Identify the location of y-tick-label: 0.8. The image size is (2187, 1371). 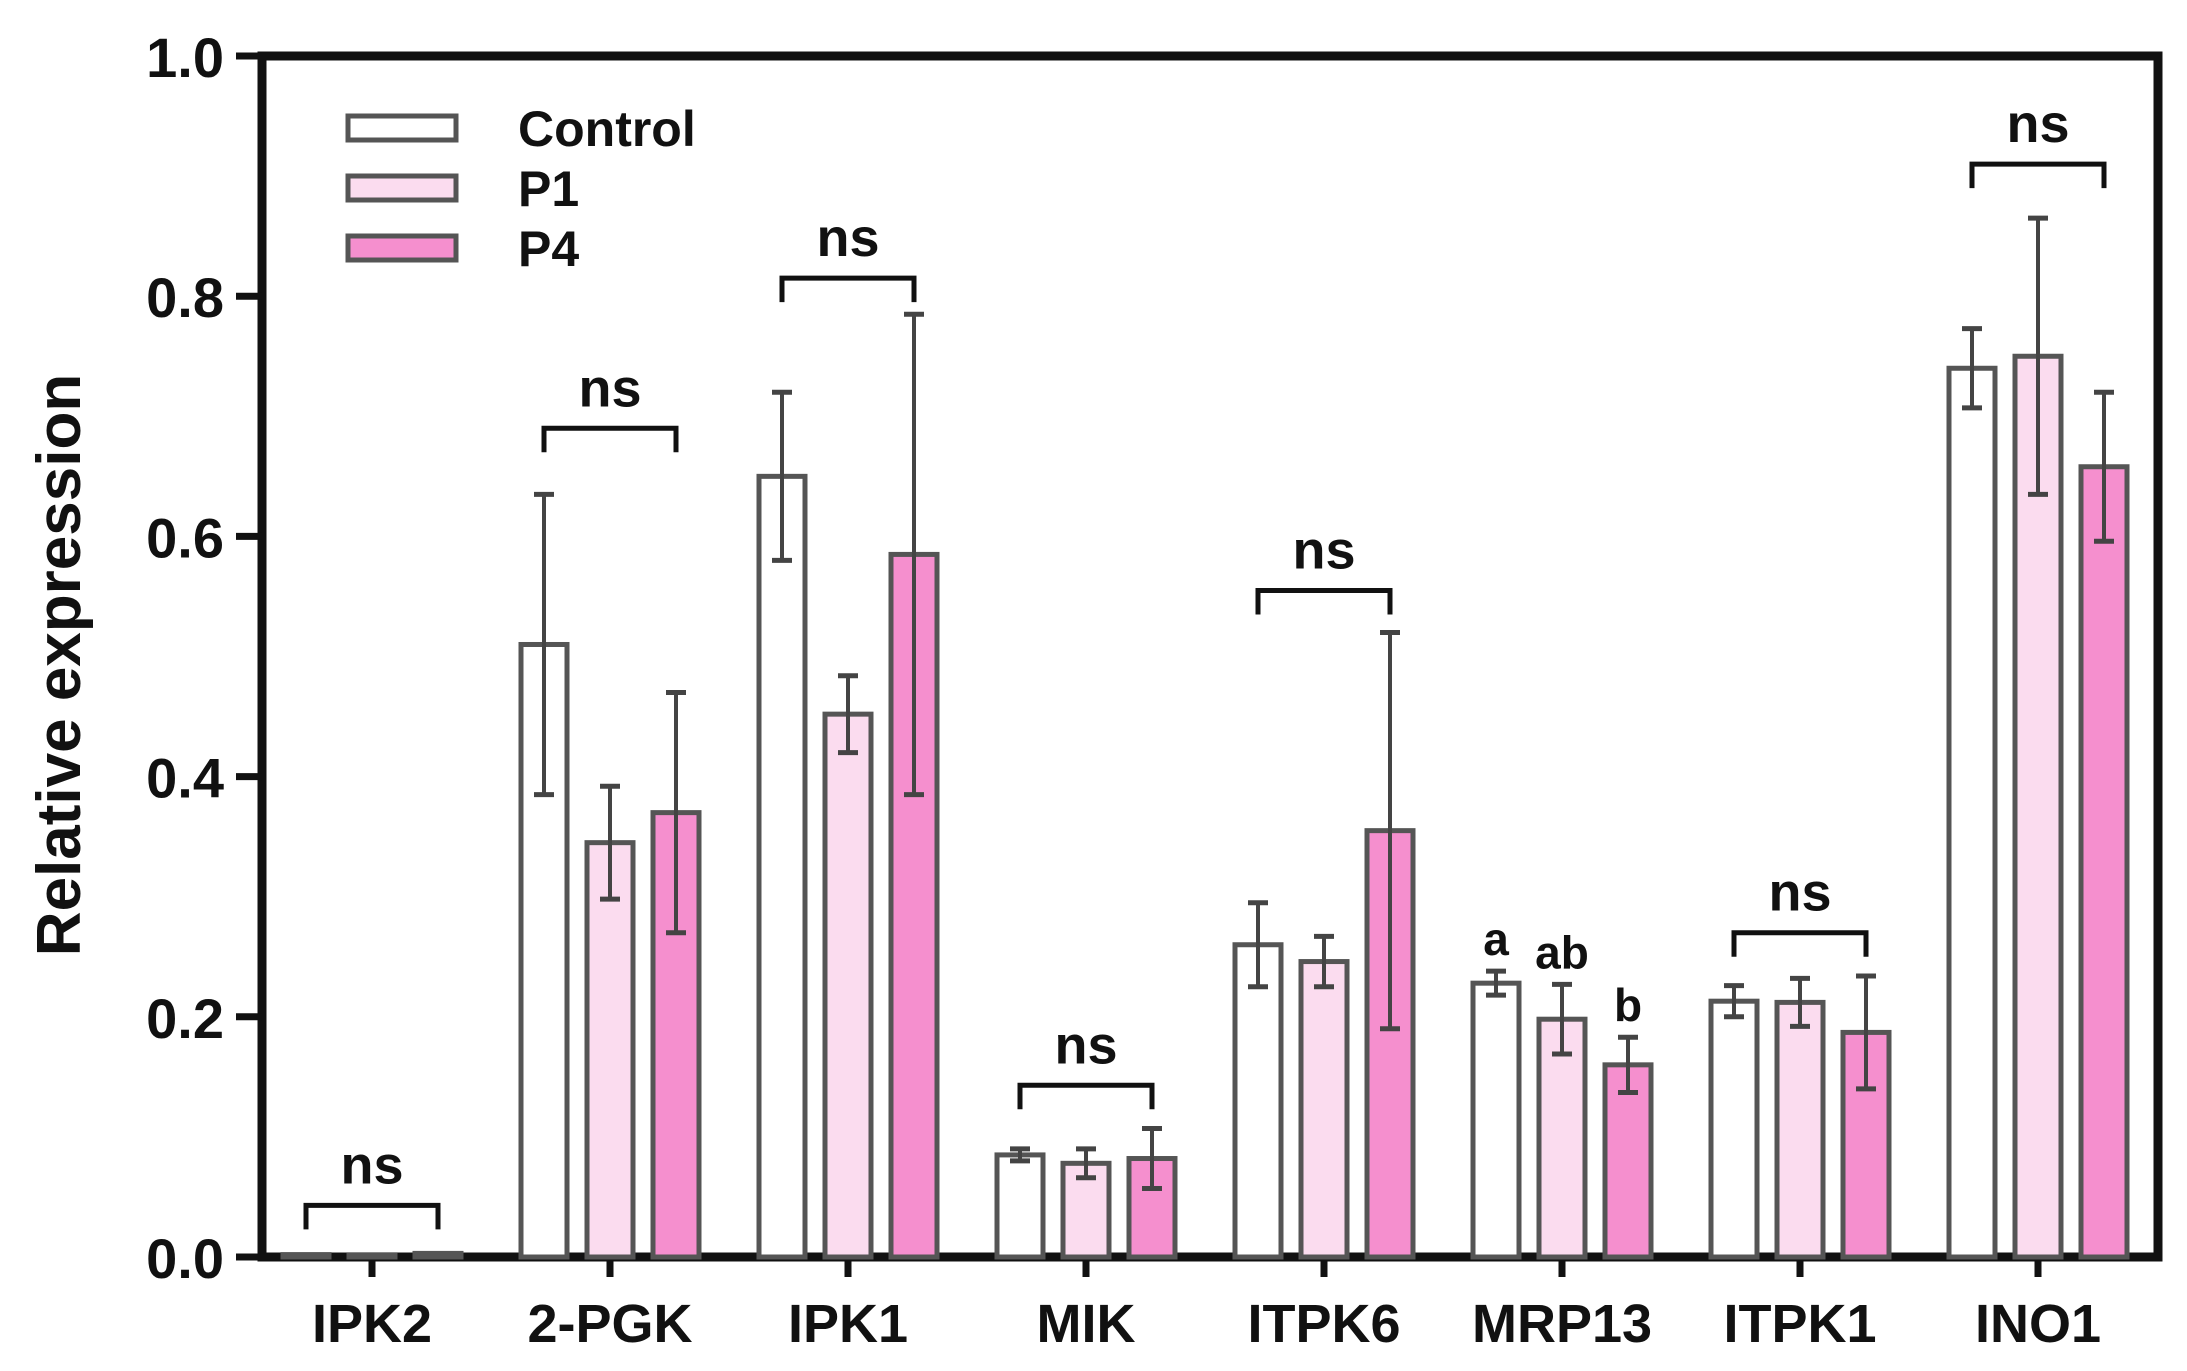
(185, 297).